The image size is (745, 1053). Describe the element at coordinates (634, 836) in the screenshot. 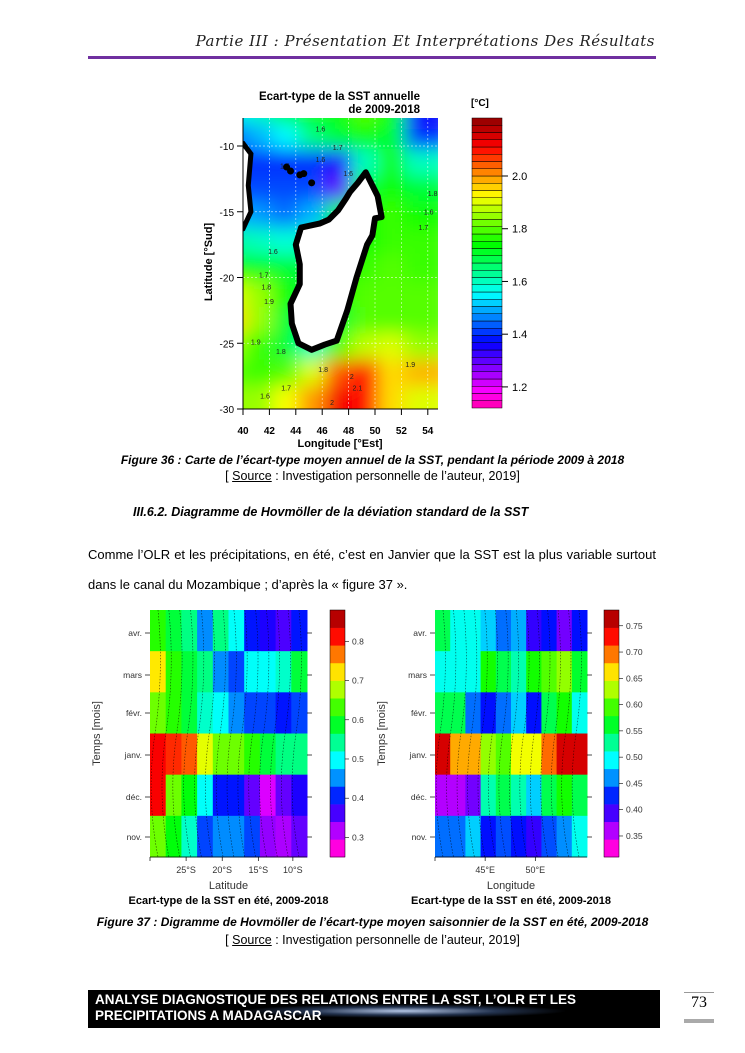

I see `colorbar-tick-label: 0.35` at that location.